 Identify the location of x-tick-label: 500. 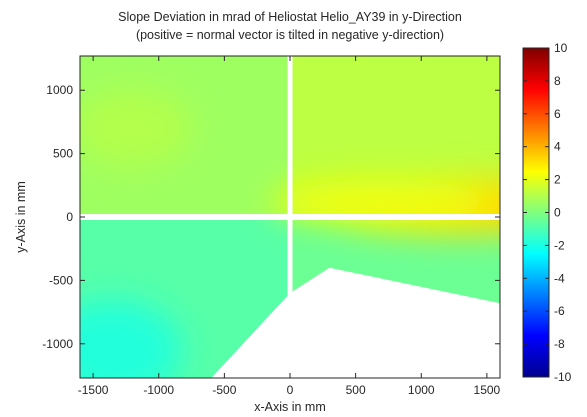
(356, 390).